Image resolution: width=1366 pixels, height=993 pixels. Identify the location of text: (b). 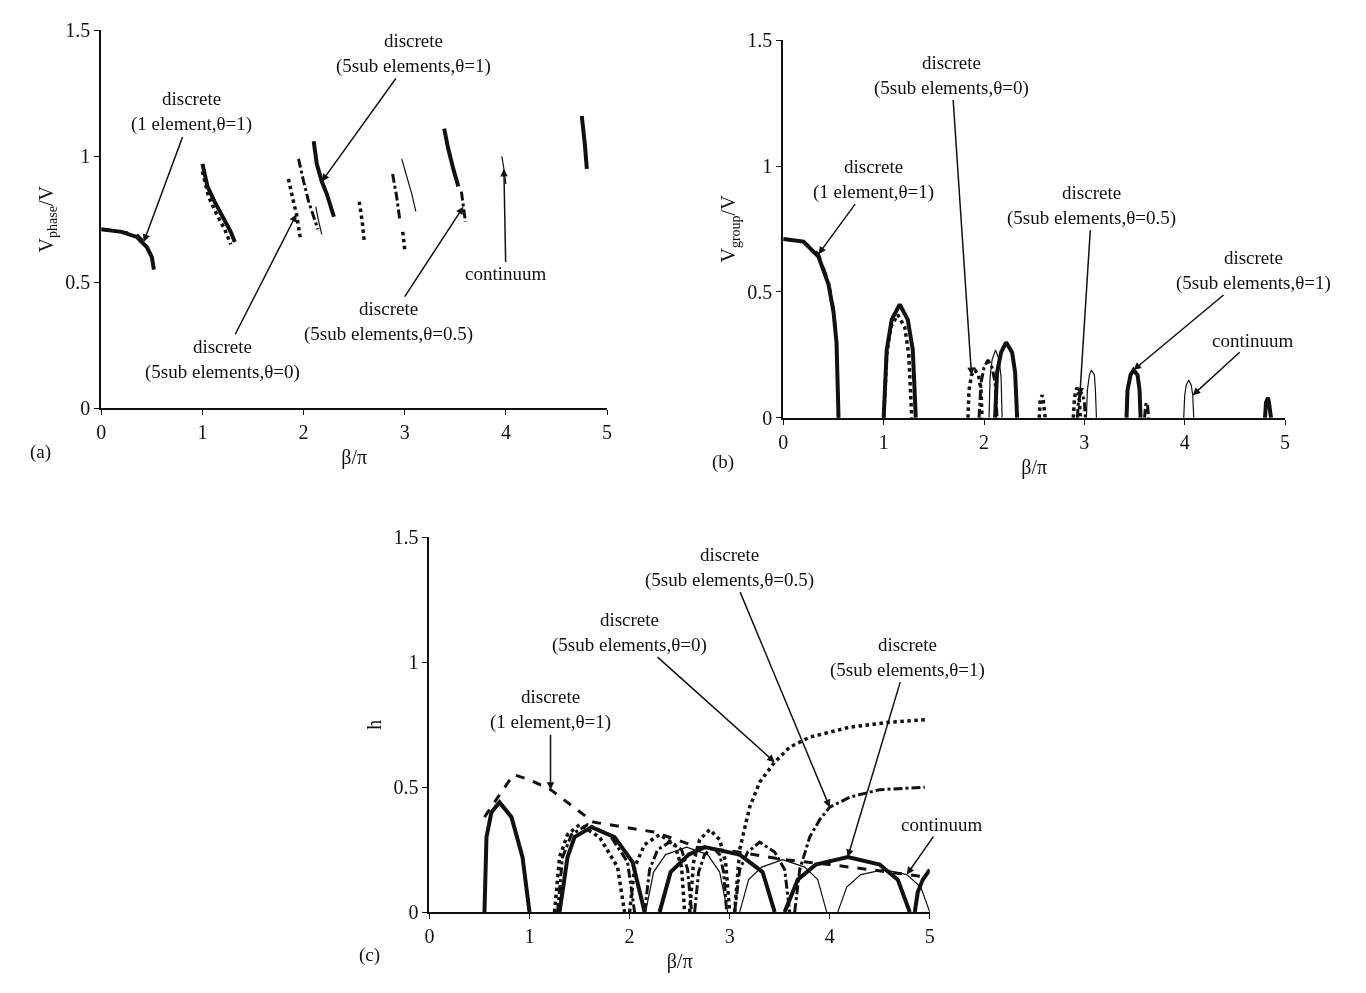
(723, 462).